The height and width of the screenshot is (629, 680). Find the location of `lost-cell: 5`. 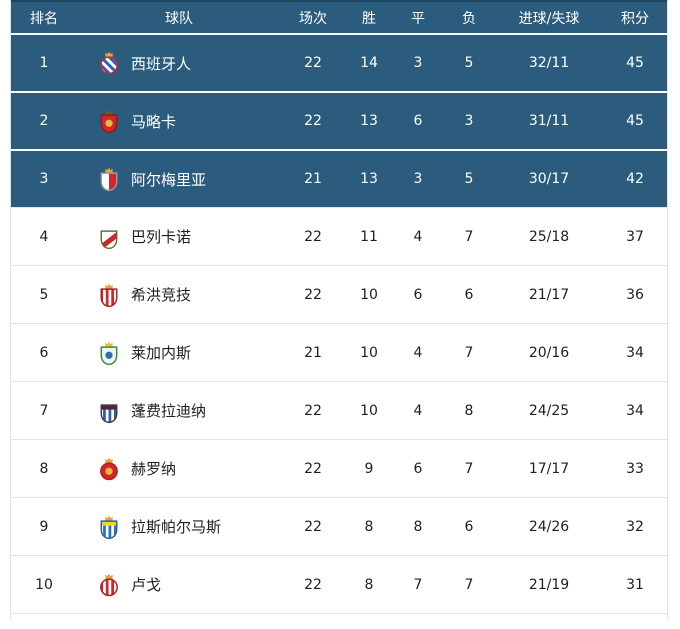

lost-cell: 5 is located at coordinates (469, 63).